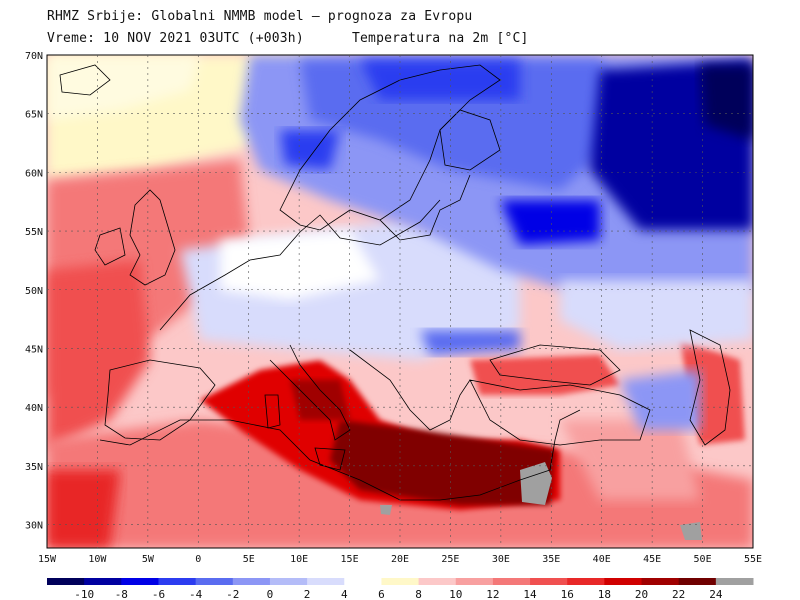 The width and height of the screenshot is (800, 600). I want to click on lon-tick-label: 35E, so click(551, 559).